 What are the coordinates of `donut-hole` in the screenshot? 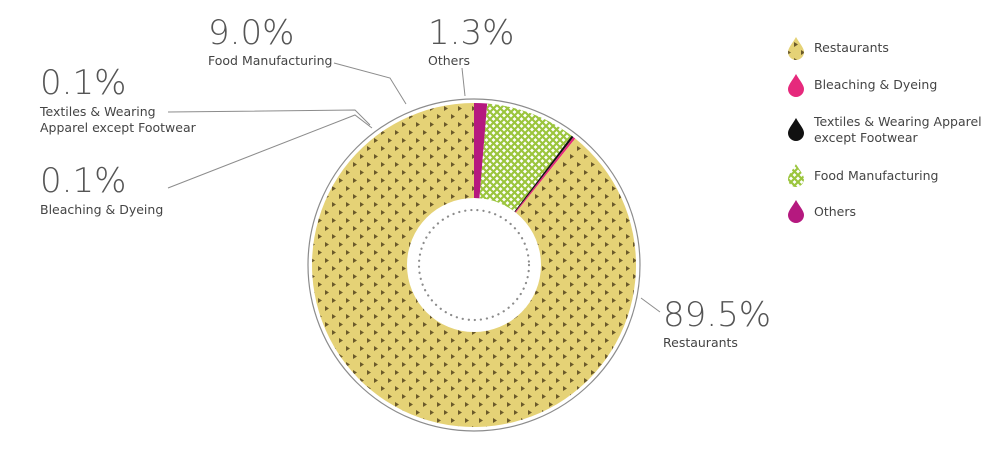 It's located at (474, 265).